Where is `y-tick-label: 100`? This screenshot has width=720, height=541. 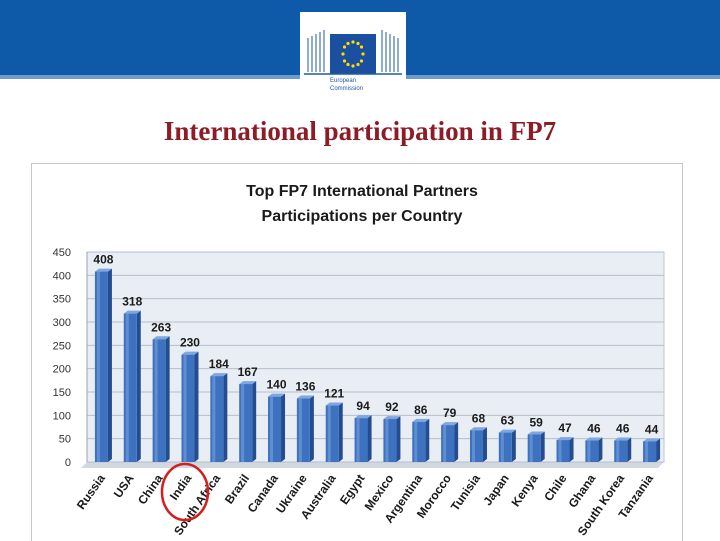
y-tick-label: 100 is located at coordinates (62, 416).